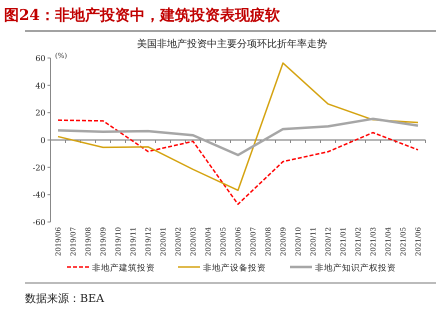  What do you see at coordinates (39, 195) in the screenshot?
I see `y-tick-label: -40` at bounding box center [39, 195].